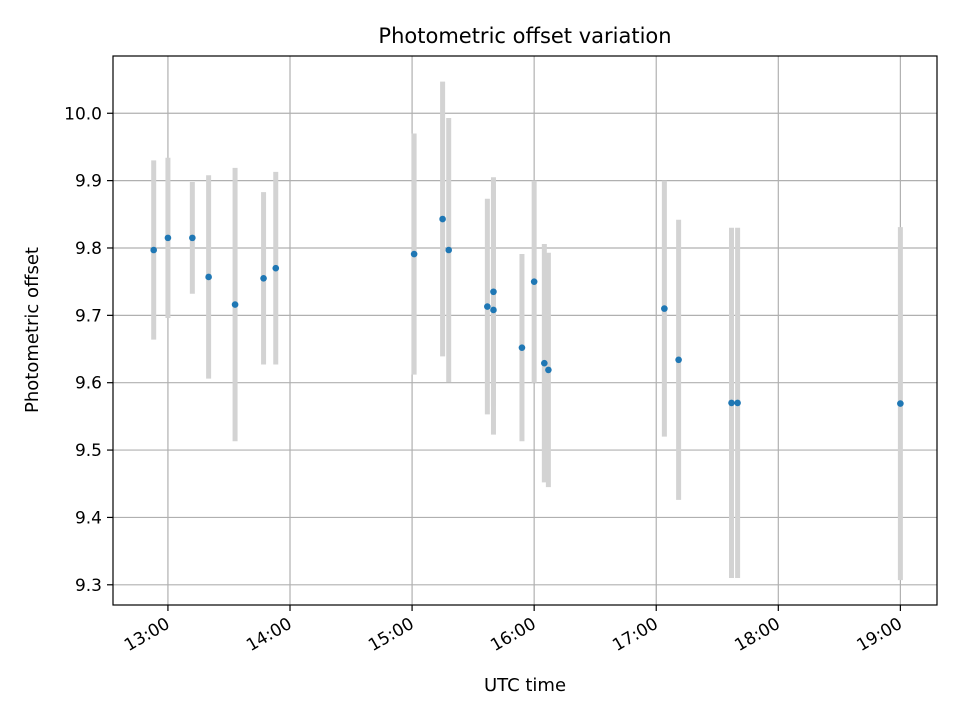 This screenshot has width=960, height=720. Describe the element at coordinates (88, 316) in the screenshot. I see `y-tick-label: 9.7` at that location.